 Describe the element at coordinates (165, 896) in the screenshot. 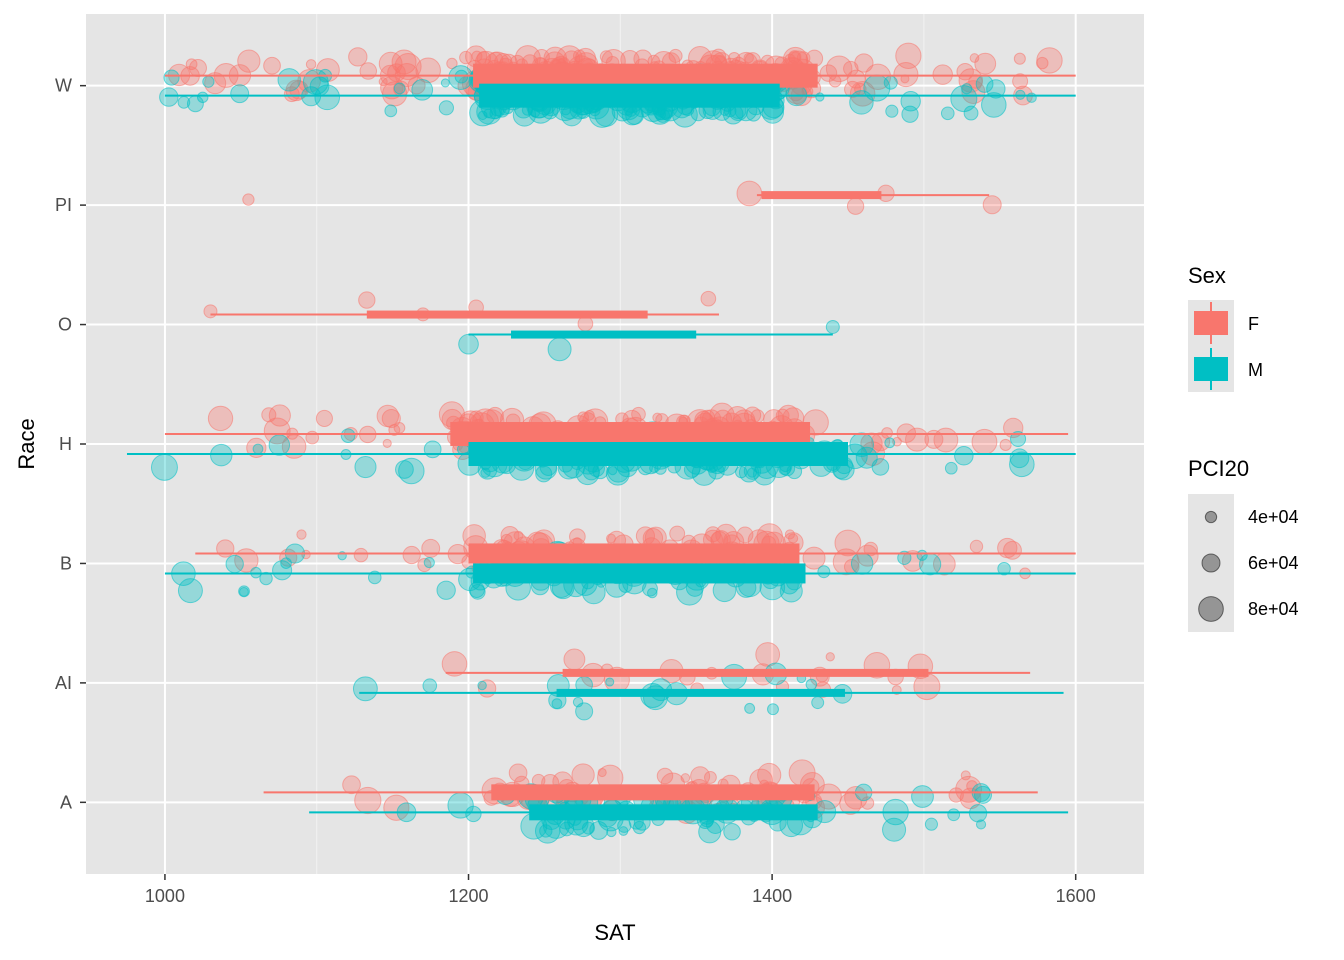

I see `x-tick-label: 1000` at that location.